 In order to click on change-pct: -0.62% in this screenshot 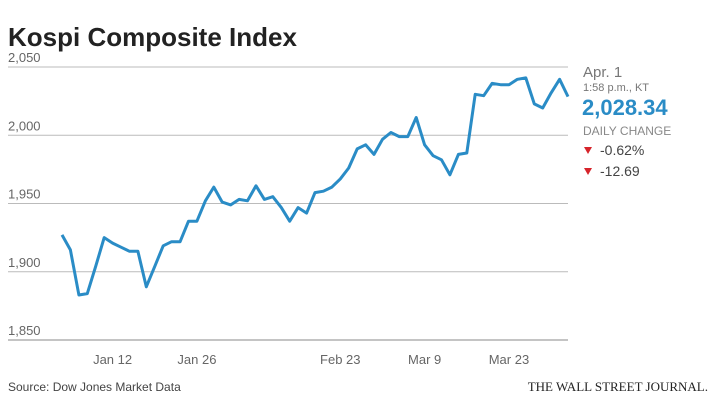, I will do `click(622, 150)`.